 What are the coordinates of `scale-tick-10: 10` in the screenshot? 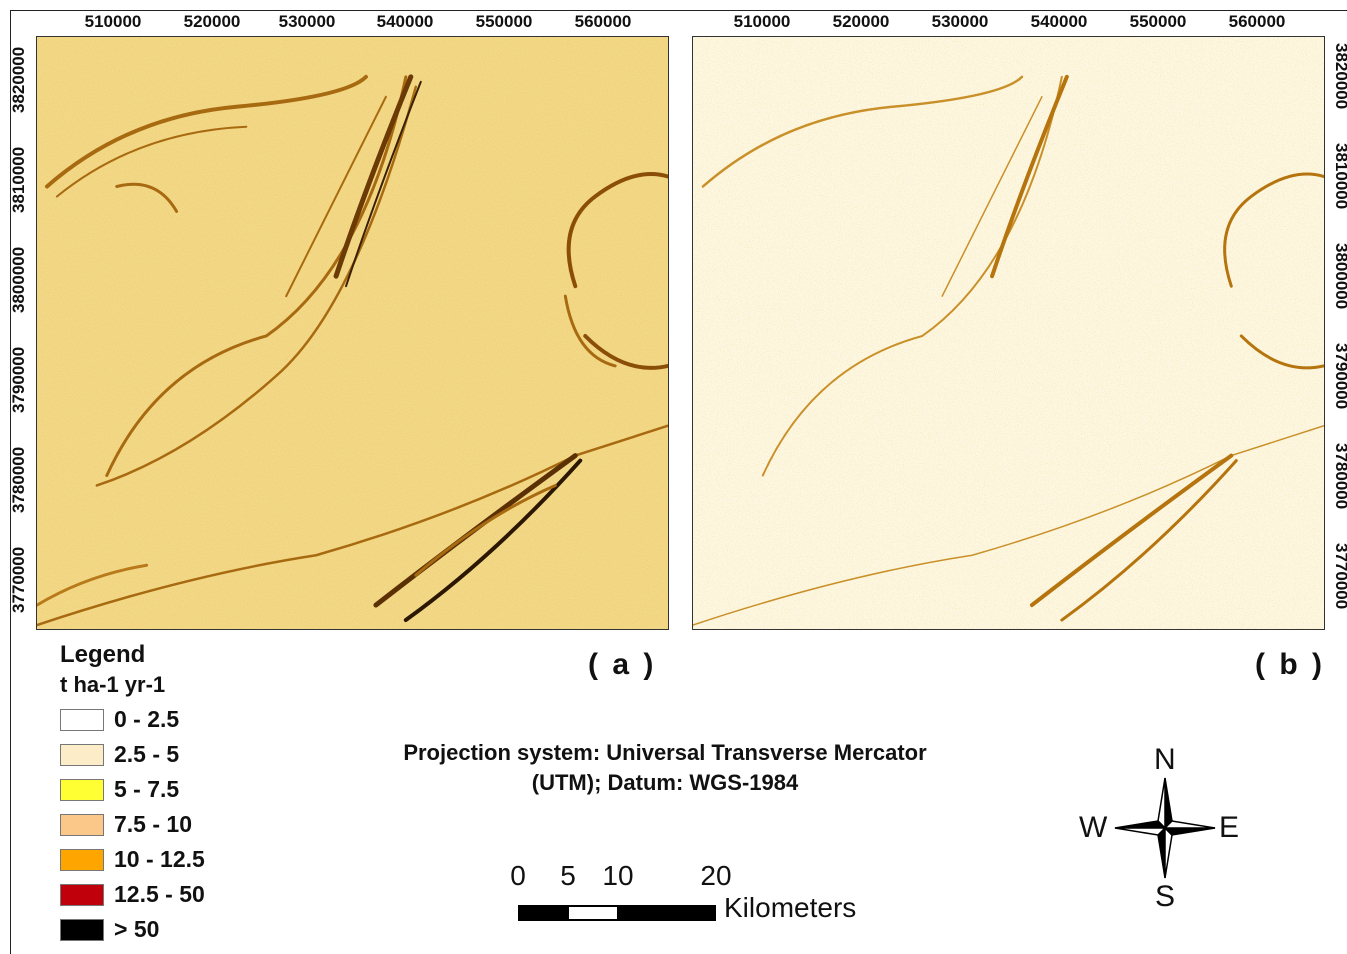 It's located at (618, 875).